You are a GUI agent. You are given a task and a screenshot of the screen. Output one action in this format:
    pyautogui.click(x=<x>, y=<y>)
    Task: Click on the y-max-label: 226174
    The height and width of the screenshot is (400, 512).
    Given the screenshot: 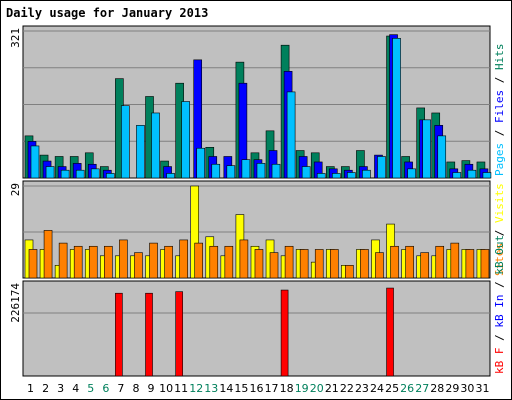 What is the action you would take?
    pyautogui.click(x=15, y=303)
    